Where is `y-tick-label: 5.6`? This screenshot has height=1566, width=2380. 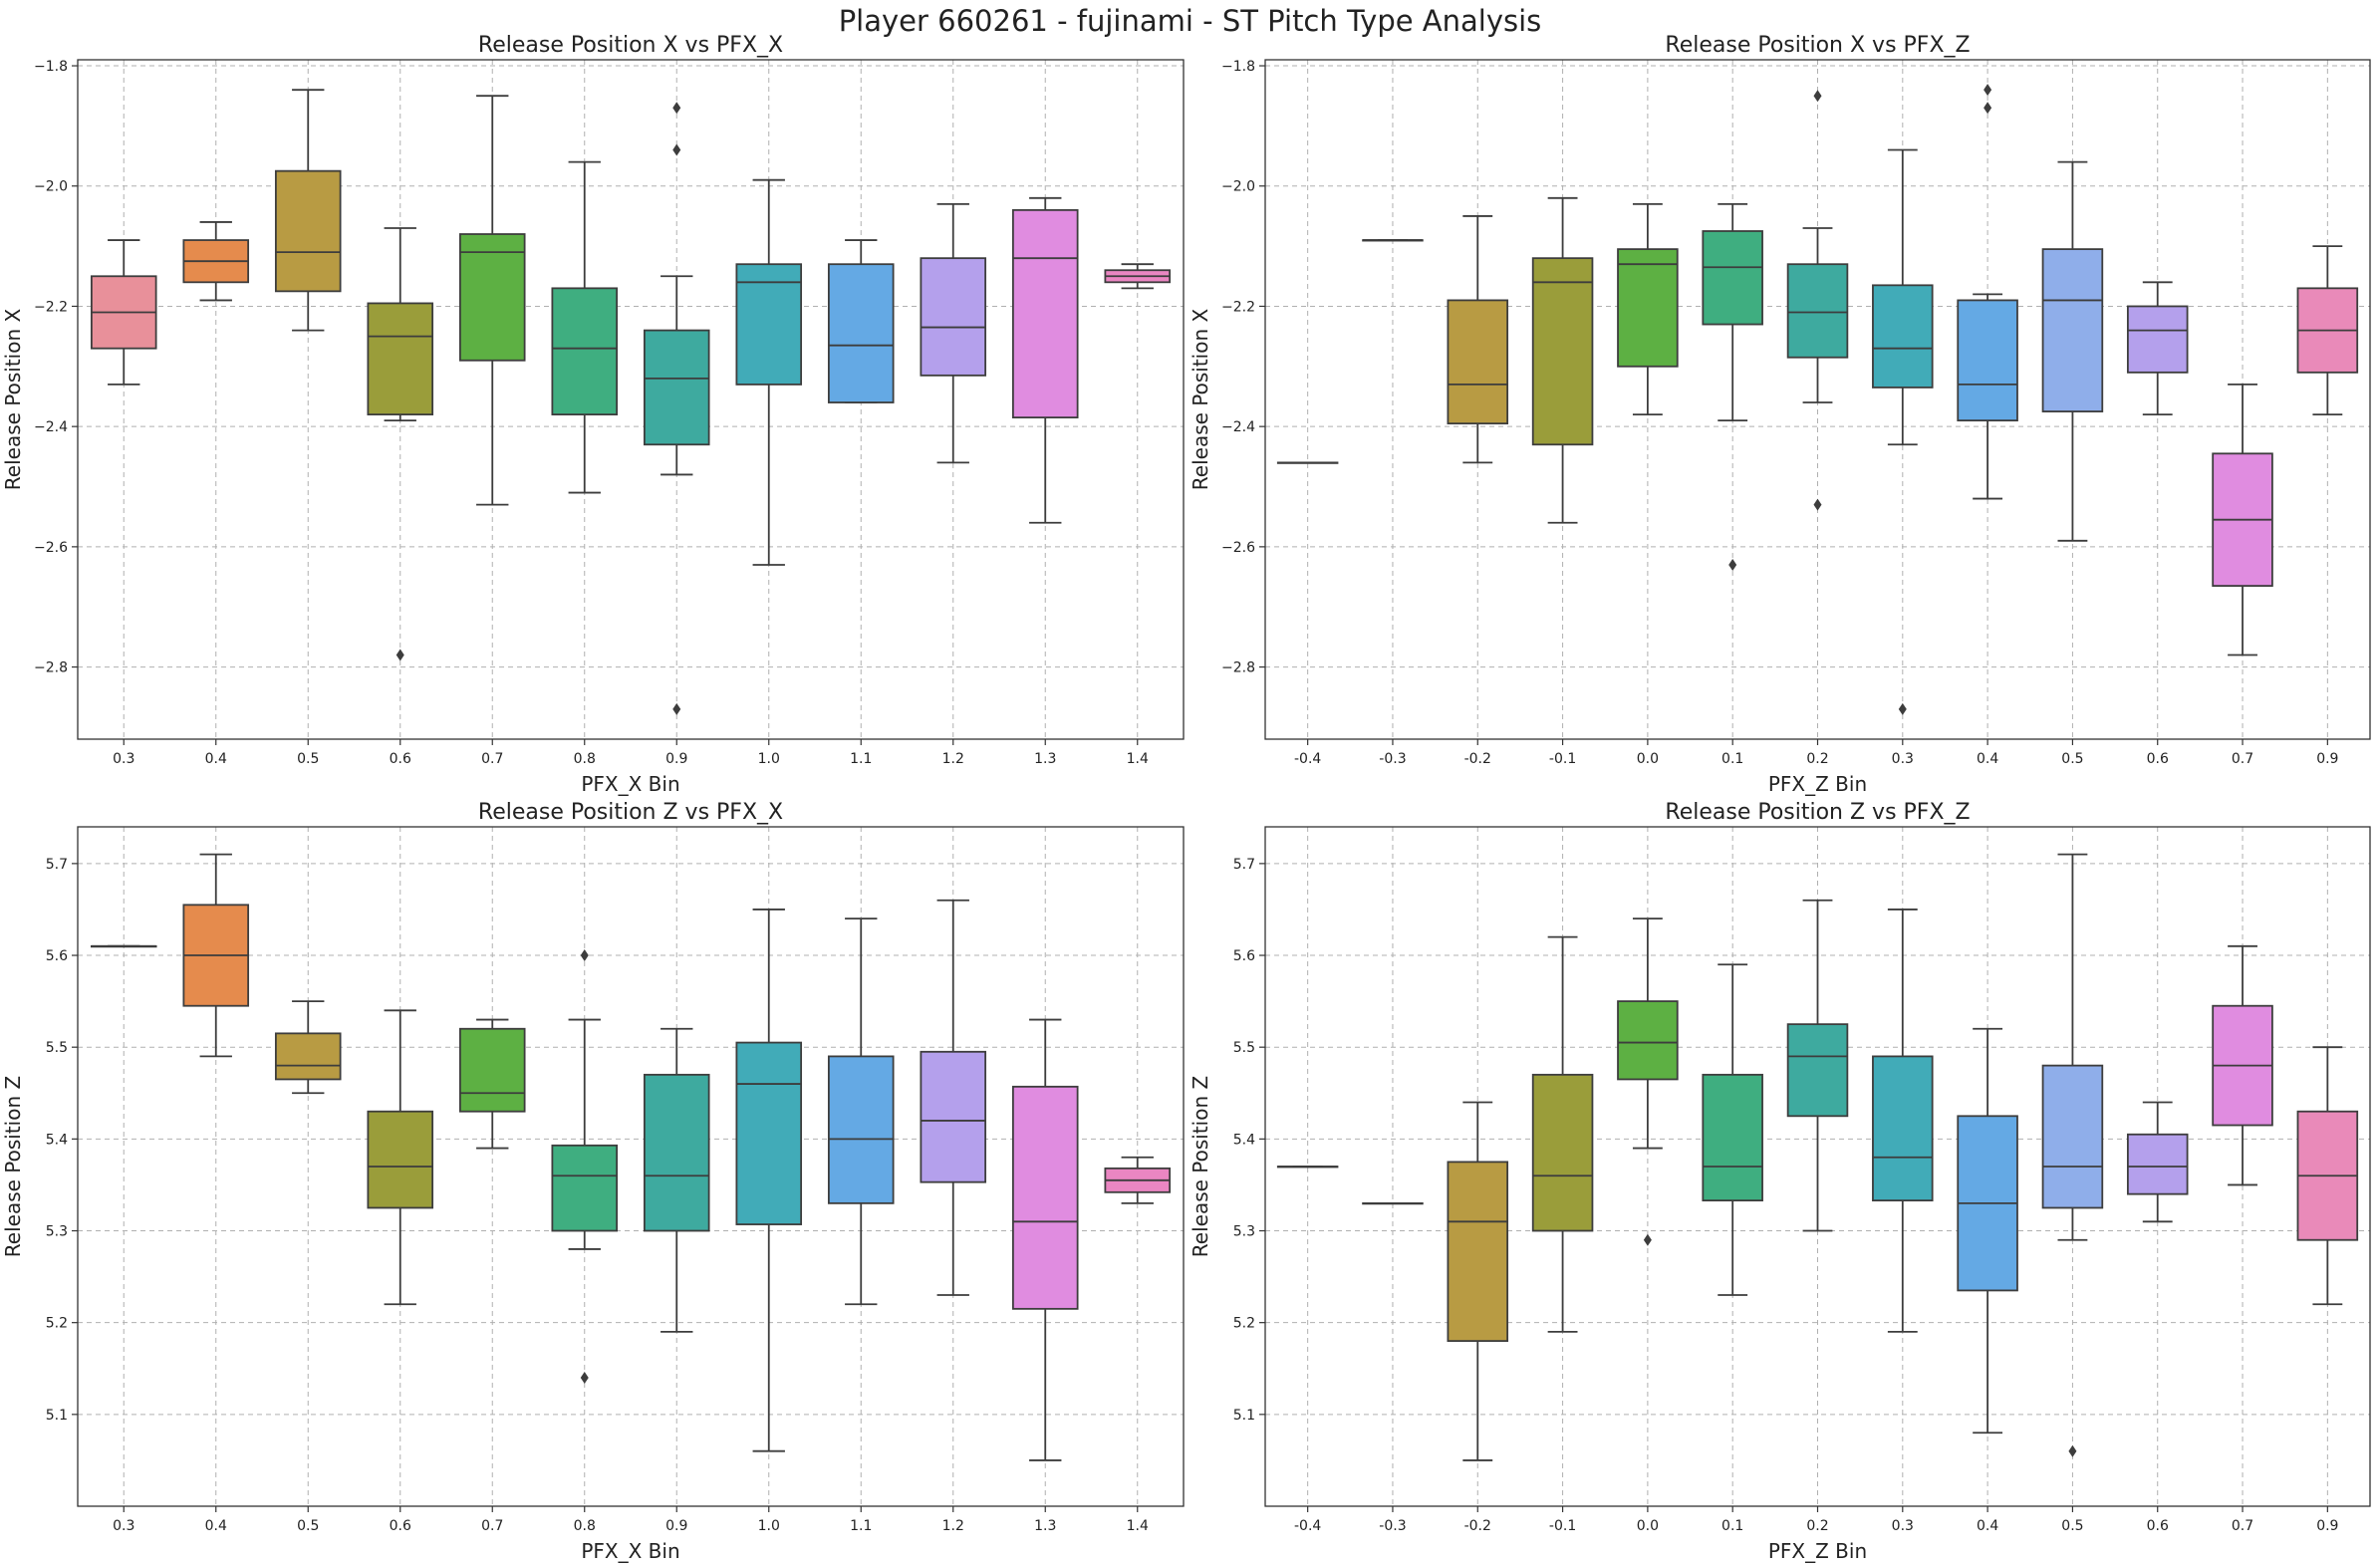
y-tick-label: 5.6 is located at coordinates (1244, 956).